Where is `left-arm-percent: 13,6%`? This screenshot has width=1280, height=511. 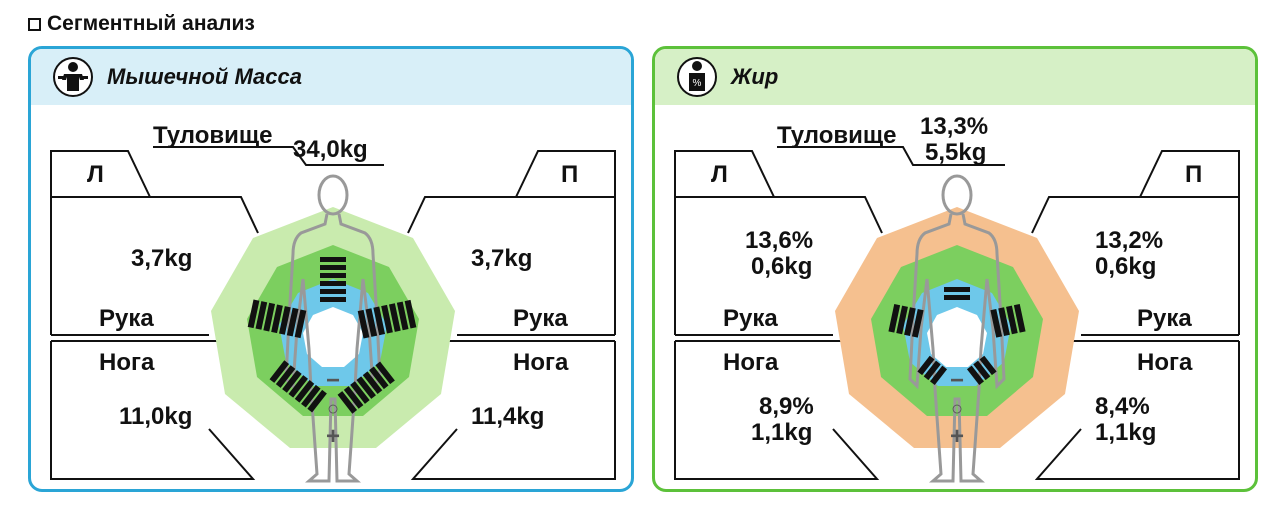 left-arm-percent: 13,6% is located at coordinates (779, 240).